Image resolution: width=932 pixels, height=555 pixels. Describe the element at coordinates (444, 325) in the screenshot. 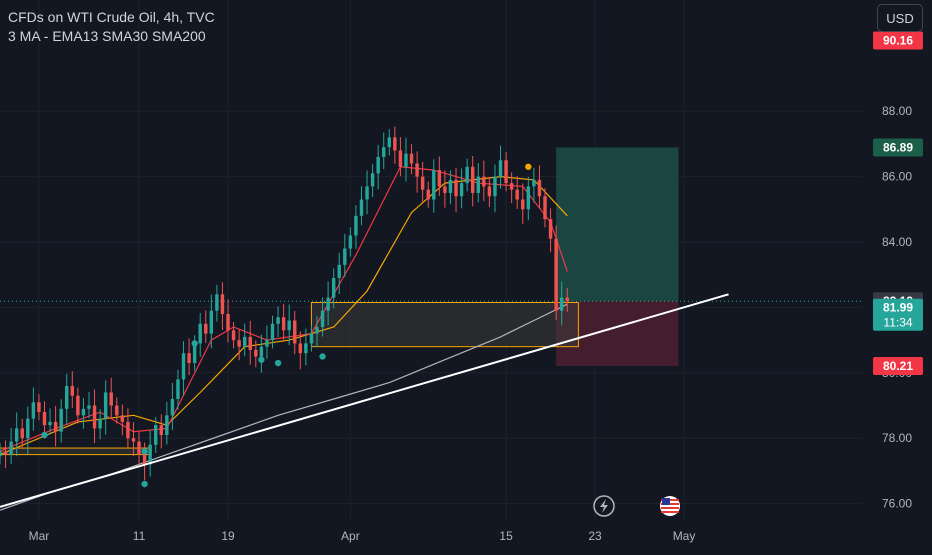

I see `support-zone` at that location.